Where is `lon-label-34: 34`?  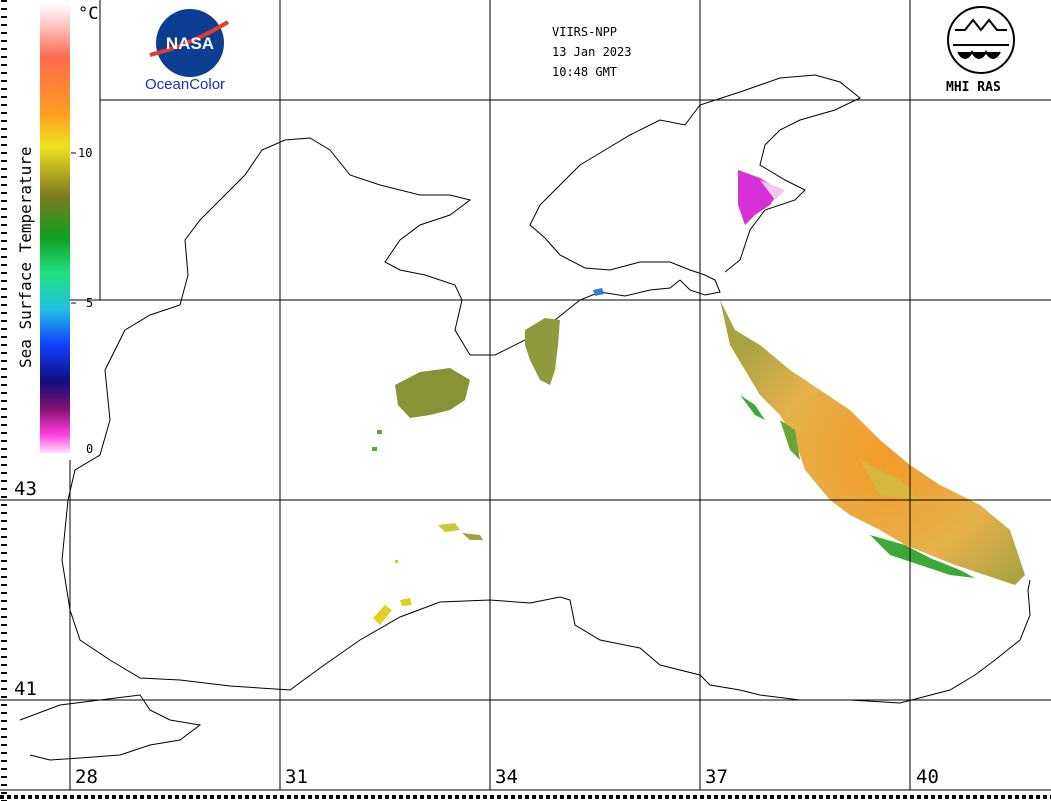
lon-label-34: 34 is located at coordinates (506, 777).